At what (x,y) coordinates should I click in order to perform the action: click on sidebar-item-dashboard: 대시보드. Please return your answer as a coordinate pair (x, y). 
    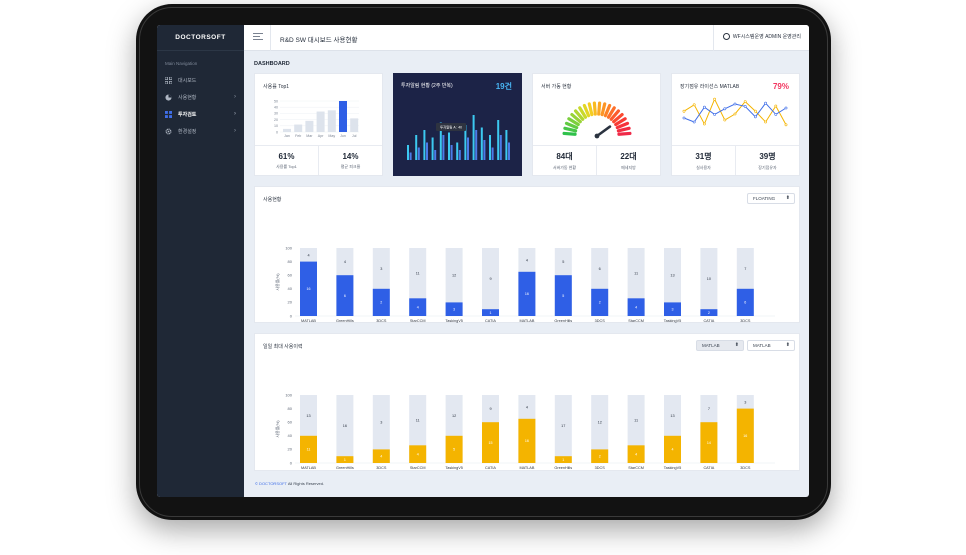
    Looking at the image, I should click on (200, 80).